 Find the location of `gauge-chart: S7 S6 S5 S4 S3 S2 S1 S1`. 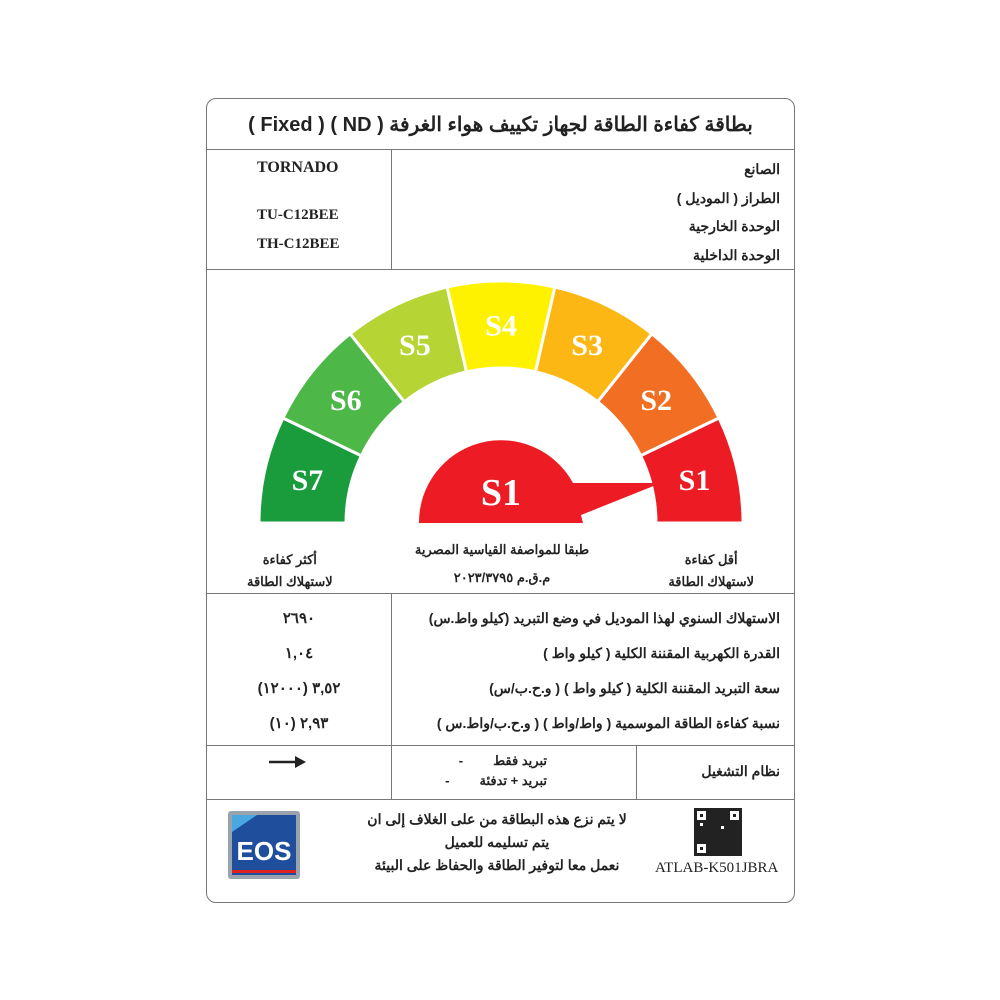

gauge-chart: S7 S6 S5 S4 S3 S2 S1 S1 is located at coordinates (501, 402).